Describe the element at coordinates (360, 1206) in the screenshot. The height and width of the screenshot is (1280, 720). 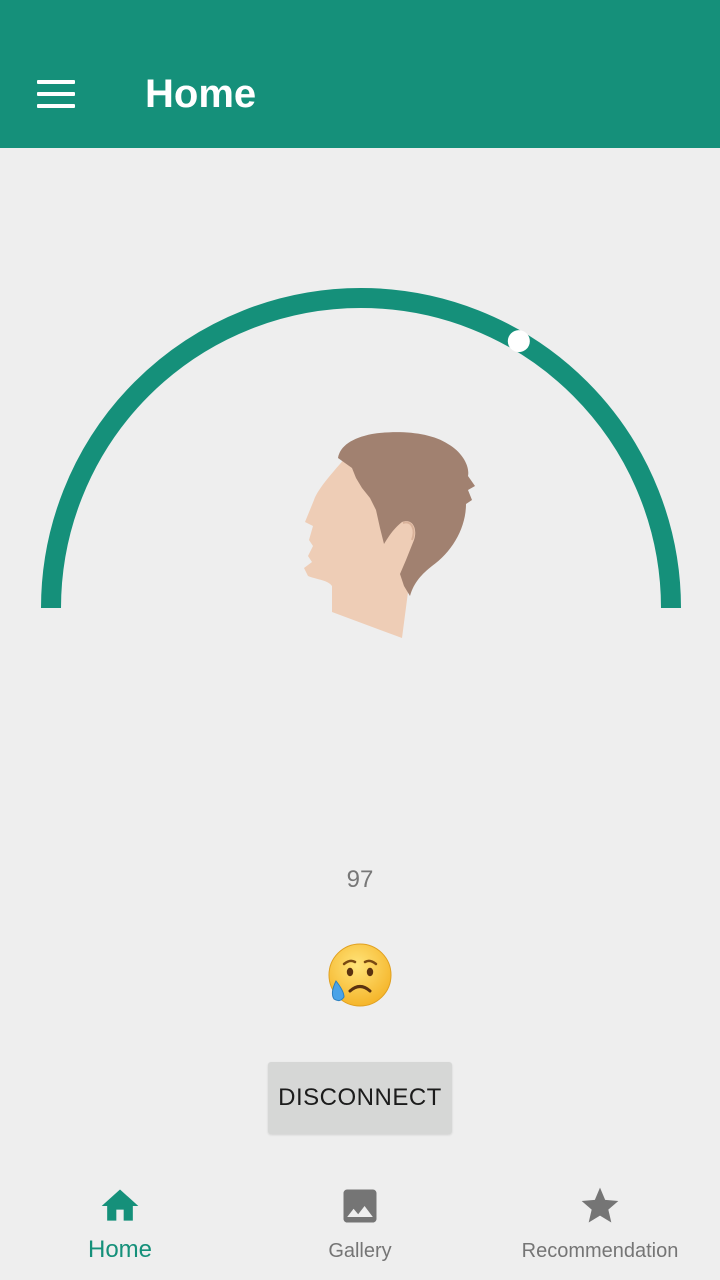
I see `image-icon` at that location.